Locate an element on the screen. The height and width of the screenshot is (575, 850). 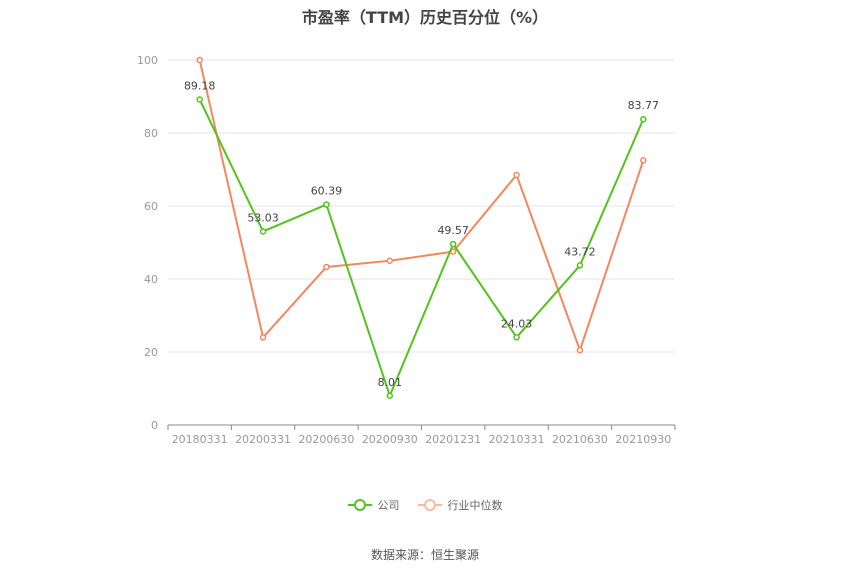
legend-item-company: 公司 is located at coordinates (373, 505).